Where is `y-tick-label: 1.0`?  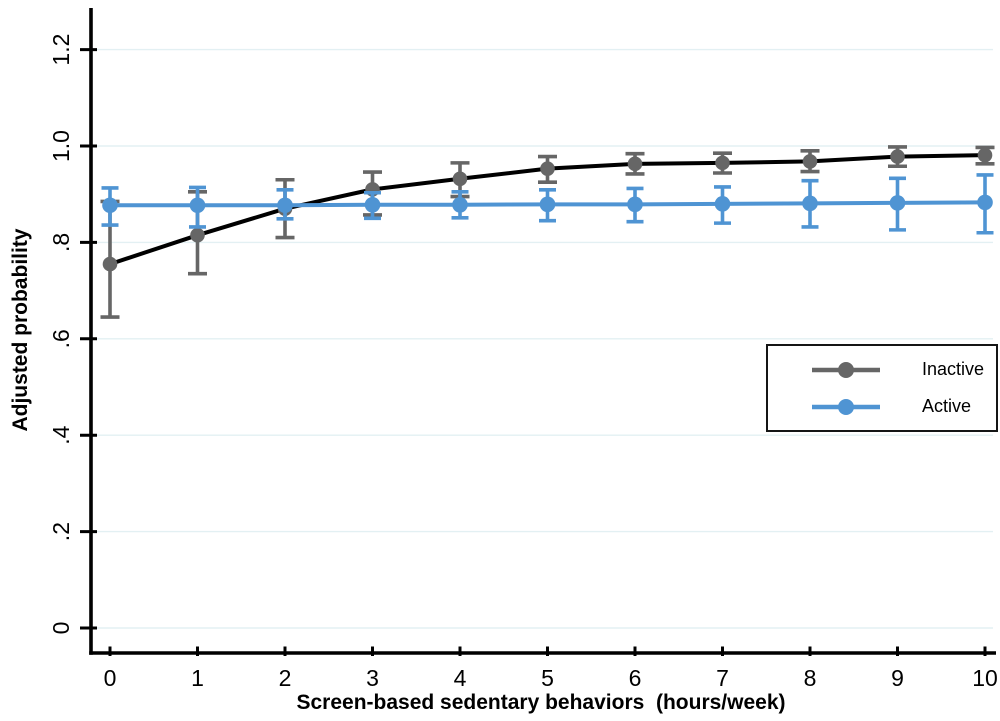 y-tick-label: 1.0 is located at coordinates (61, 146).